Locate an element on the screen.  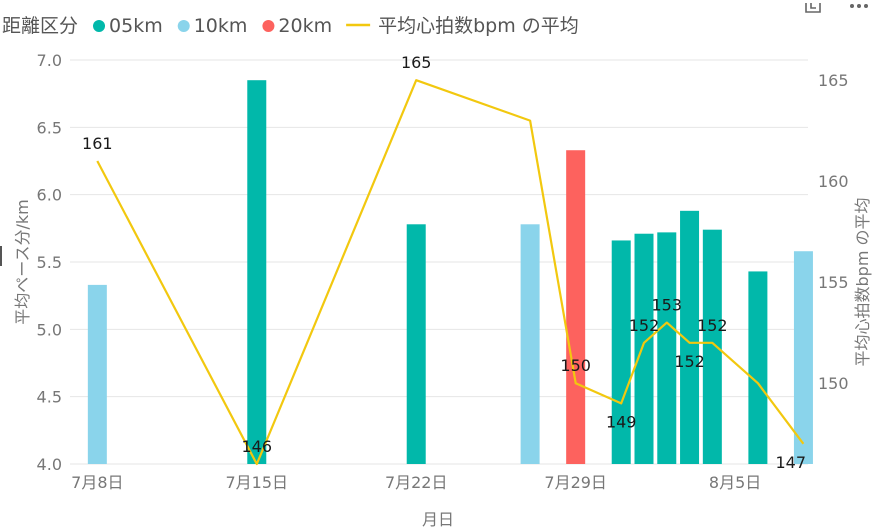
y-axis-left-title: 平均ペース分/km is located at coordinates (22, 261).